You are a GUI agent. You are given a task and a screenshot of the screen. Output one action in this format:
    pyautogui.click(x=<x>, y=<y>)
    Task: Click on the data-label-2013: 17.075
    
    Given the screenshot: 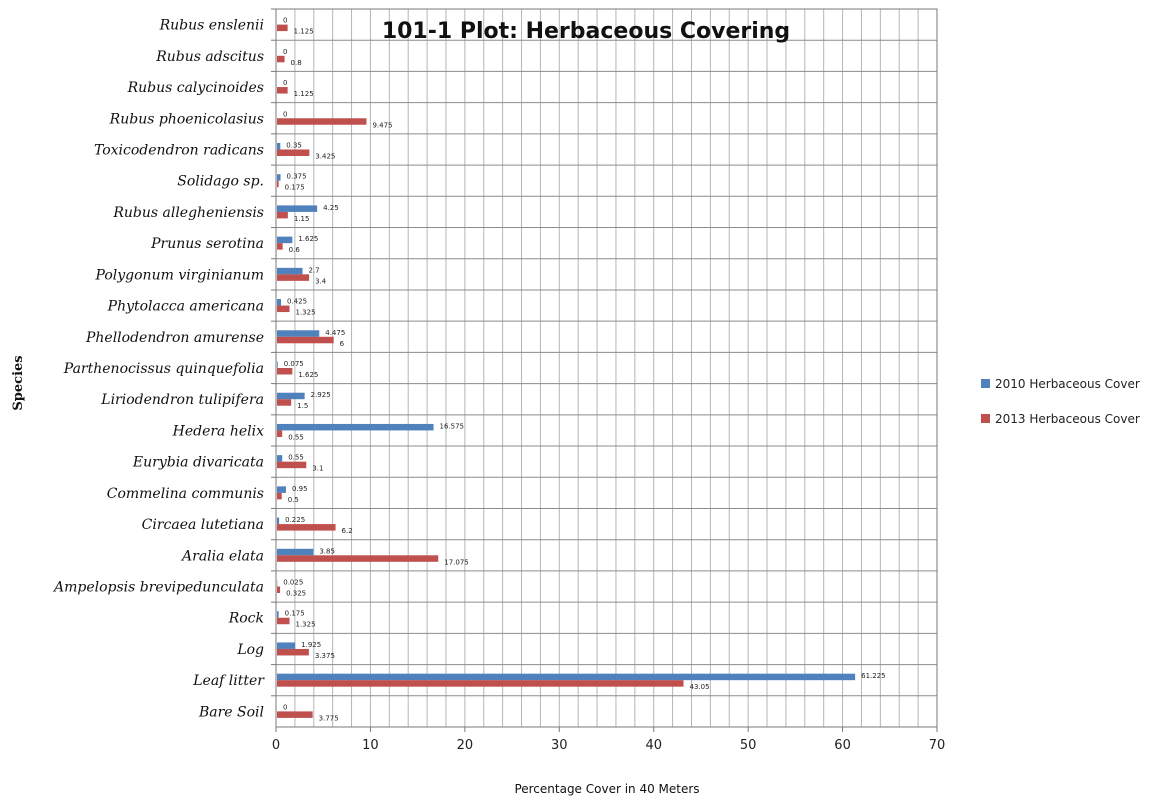 What is the action you would take?
    pyautogui.click(x=456, y=562)
    